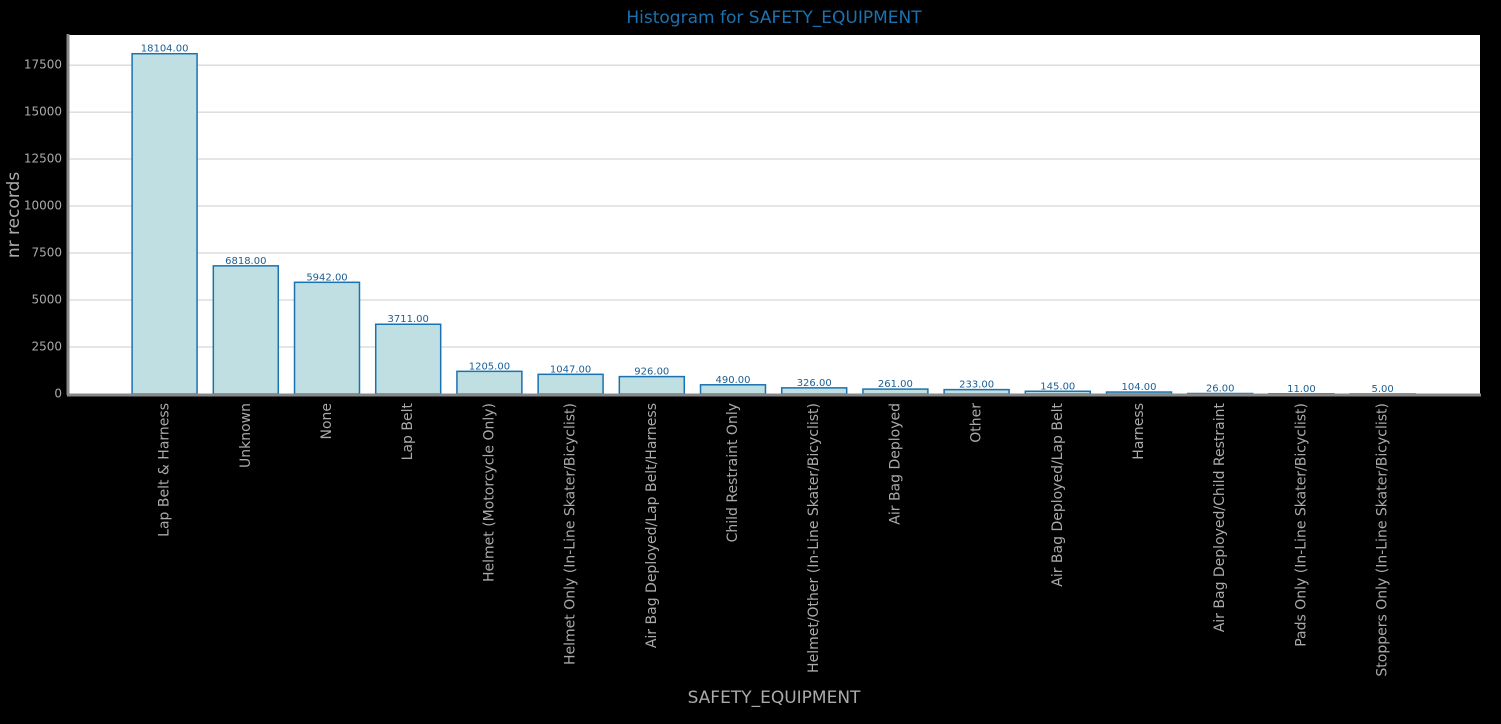  Describe the element at coordinates (774, 18) in the screenshot. I see `chart-title: Histogram for SAFETY_EQUIPMENT` at that location.